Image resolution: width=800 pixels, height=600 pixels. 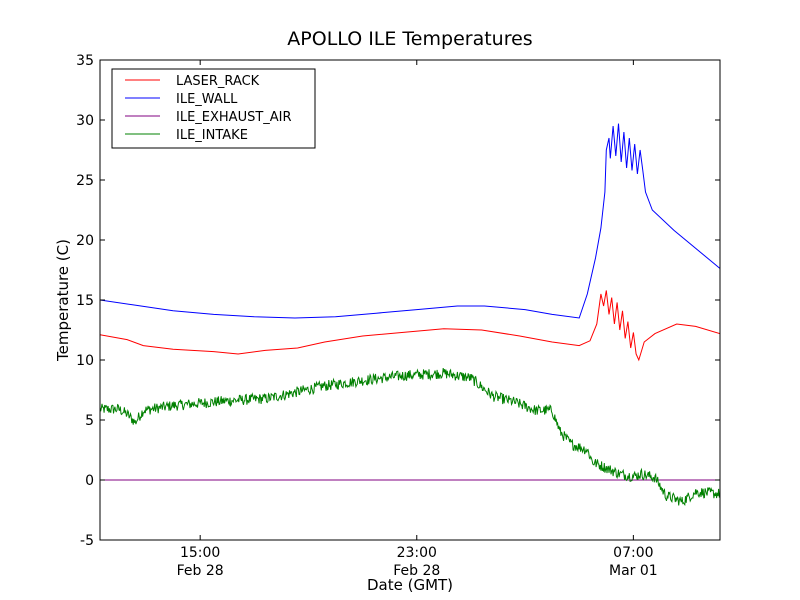 I want to click on x-tick-time-label: 15:00, so click(x=200, y=553).